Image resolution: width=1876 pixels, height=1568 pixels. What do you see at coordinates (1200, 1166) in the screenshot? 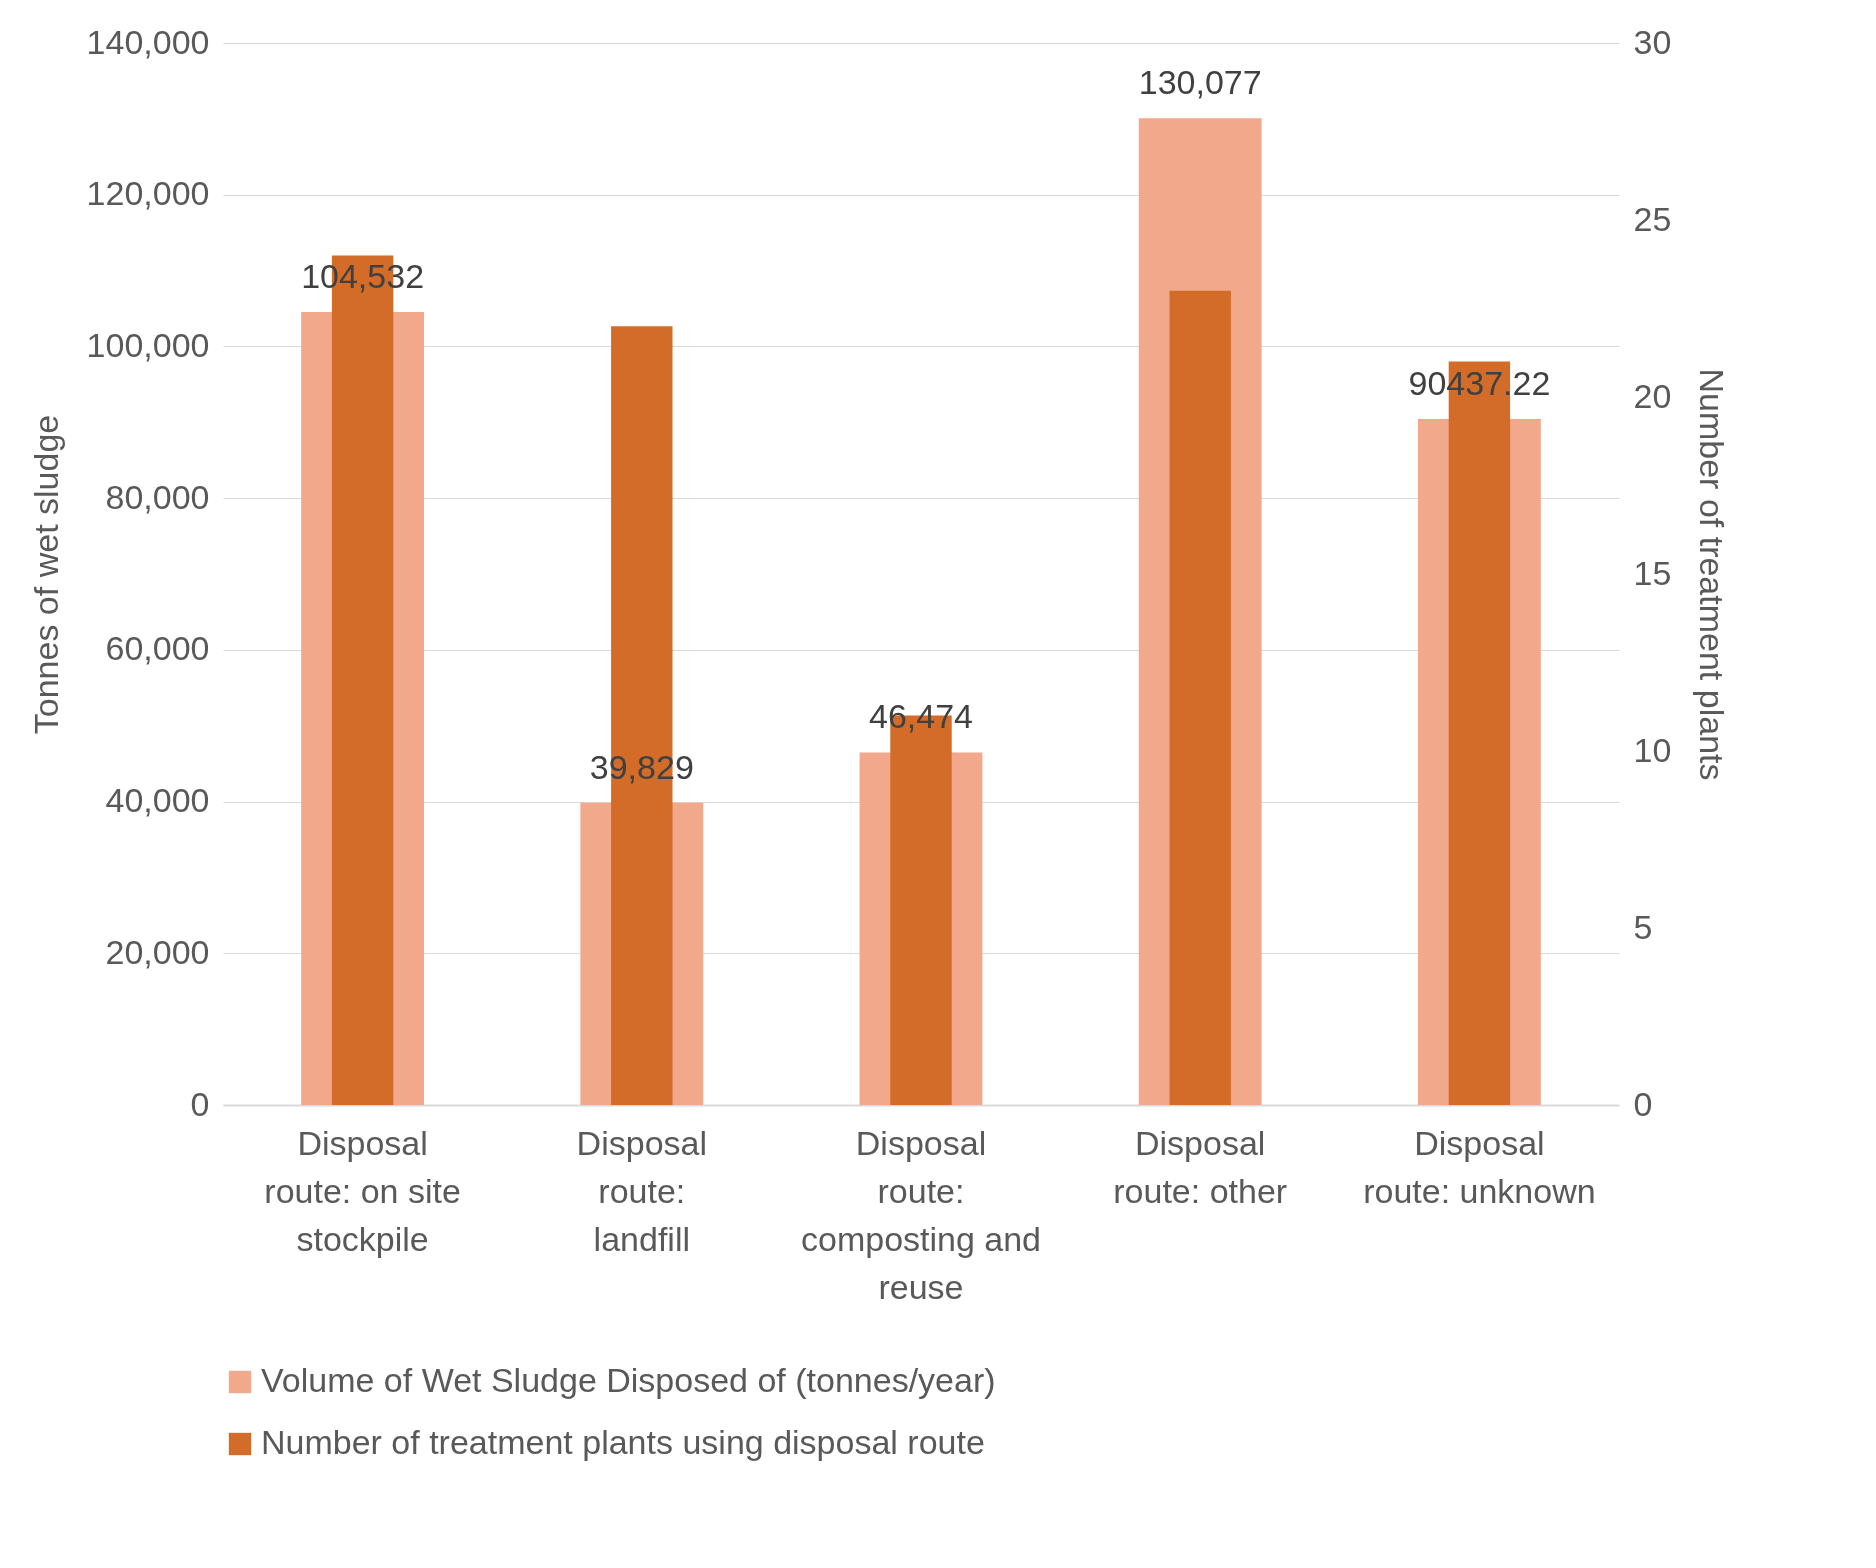
I see `x-tick-label: Disposal route: other` at bounding box center [1200, 1166].